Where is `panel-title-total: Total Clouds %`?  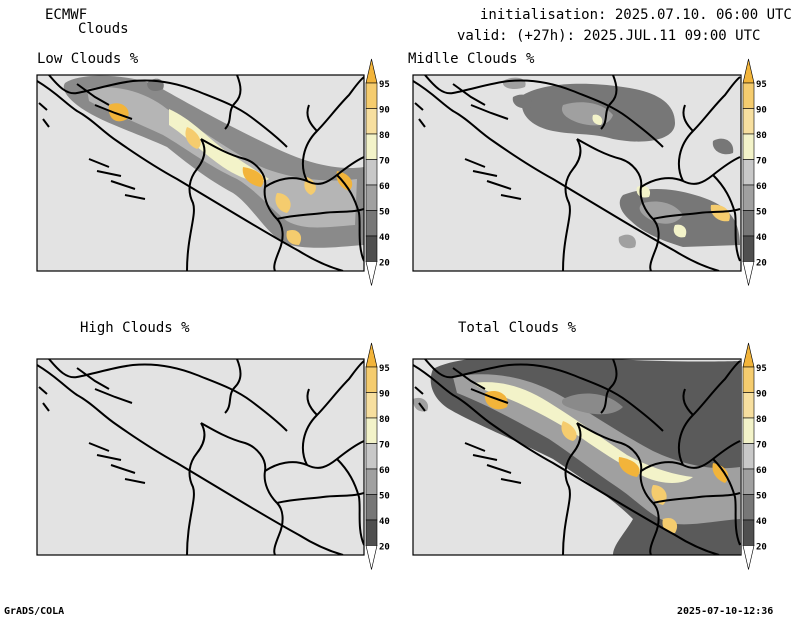 panel-title-total: Total Clouds % is located at coordinates (517, 328).